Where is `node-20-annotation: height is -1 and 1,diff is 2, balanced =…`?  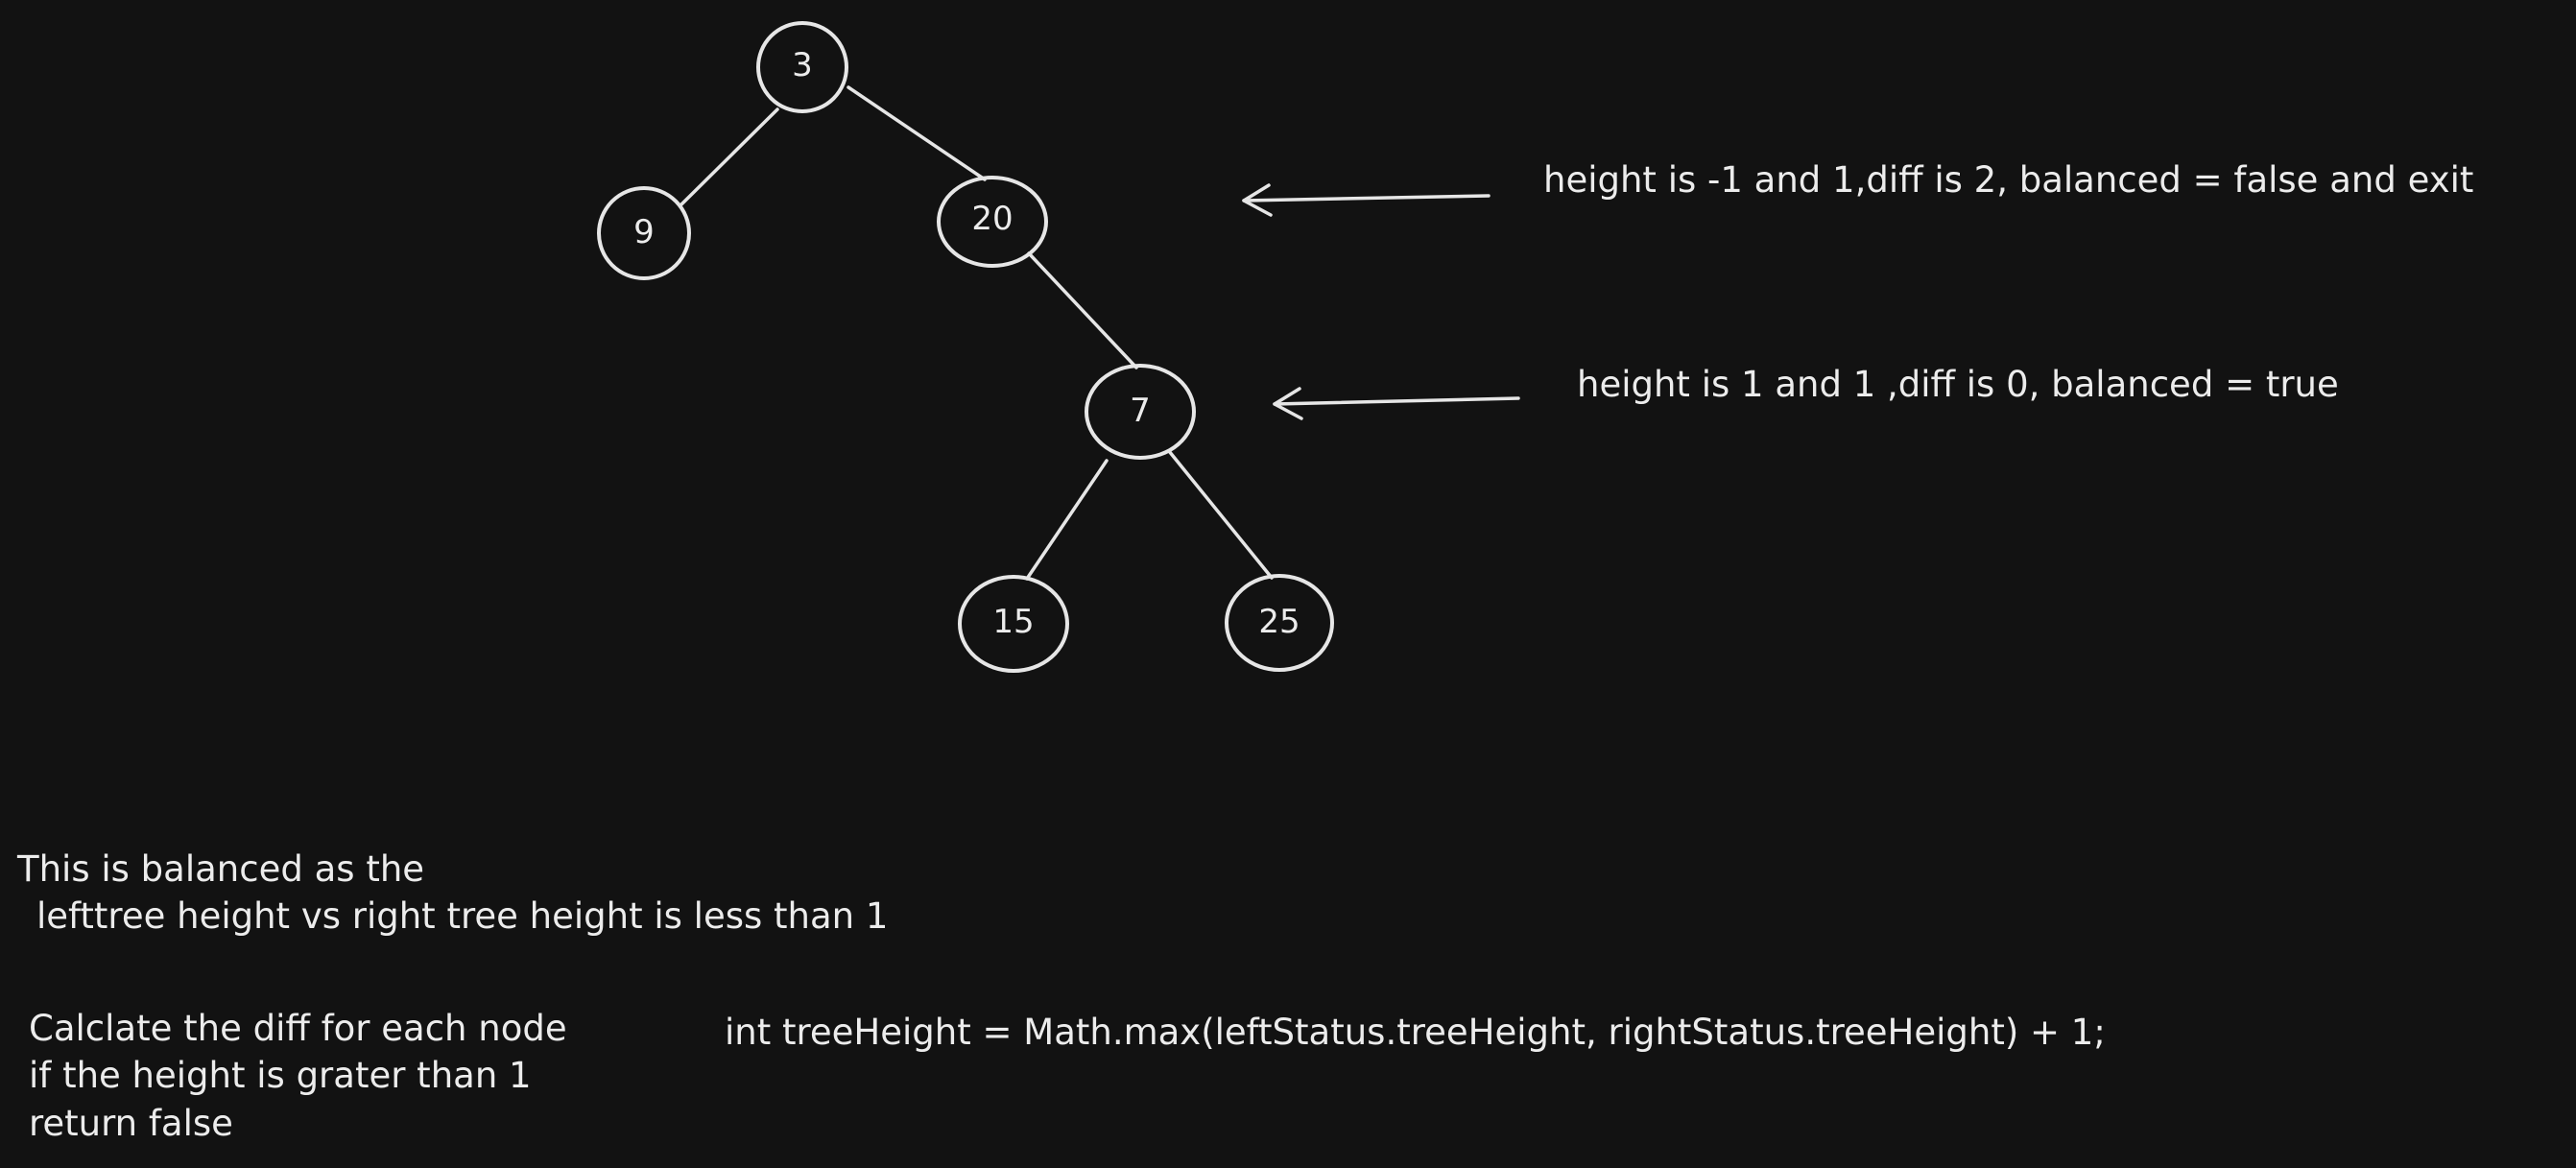
node-20-annotation: height is -1 and 1,diff is 2, balanced =… is located at coordinates (2008, 180).